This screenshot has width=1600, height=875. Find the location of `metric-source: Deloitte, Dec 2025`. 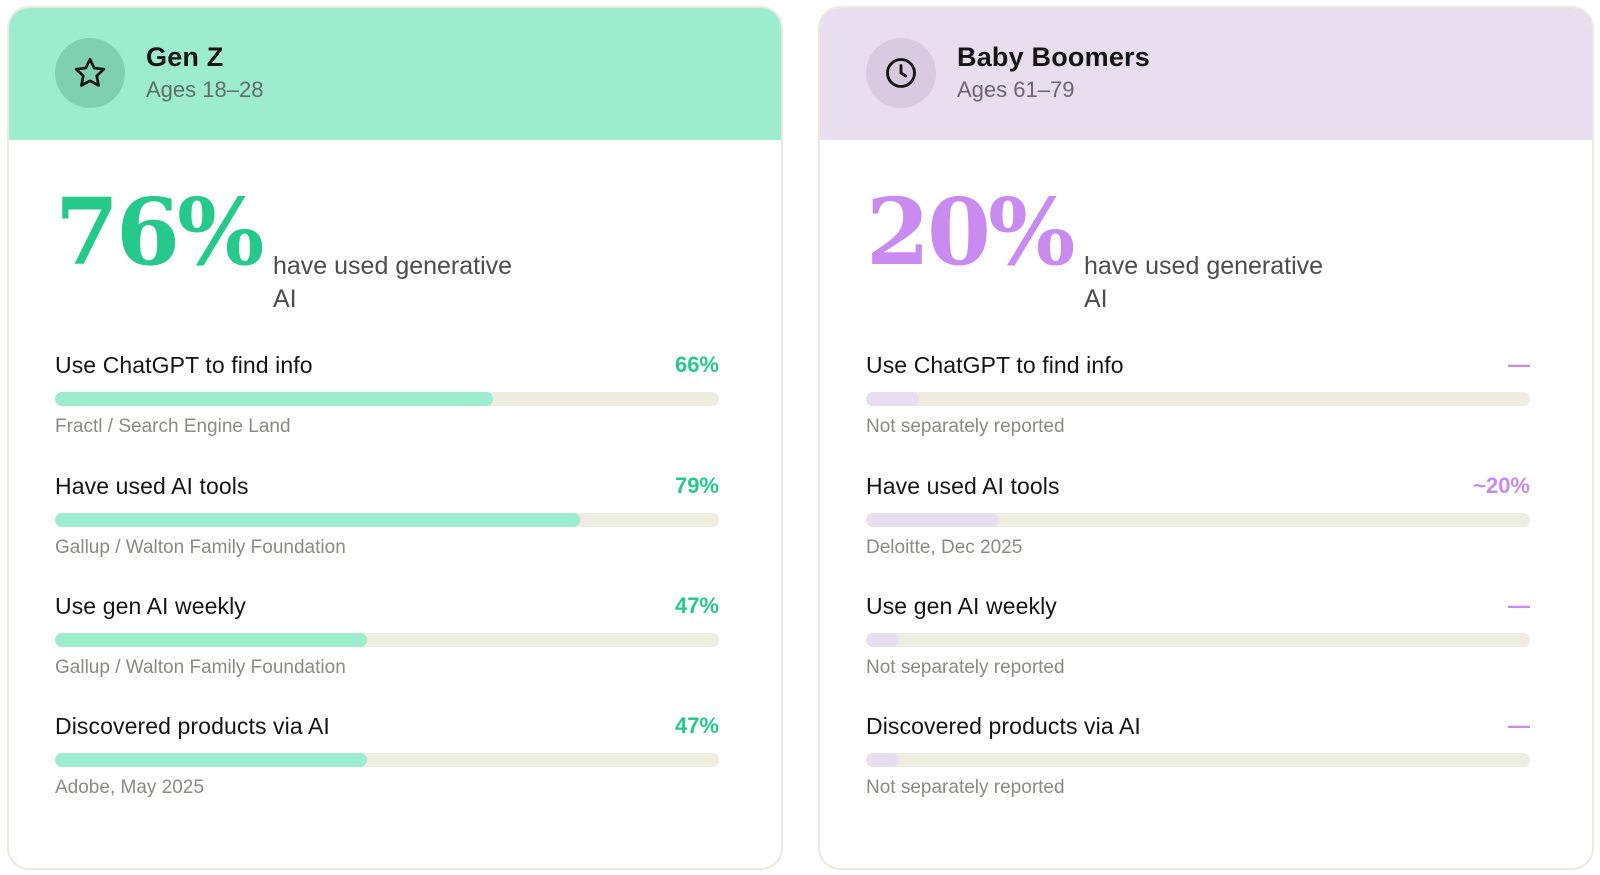

metric-source: Deloitte, Dec 2025 is located at coordinates (944, 547).